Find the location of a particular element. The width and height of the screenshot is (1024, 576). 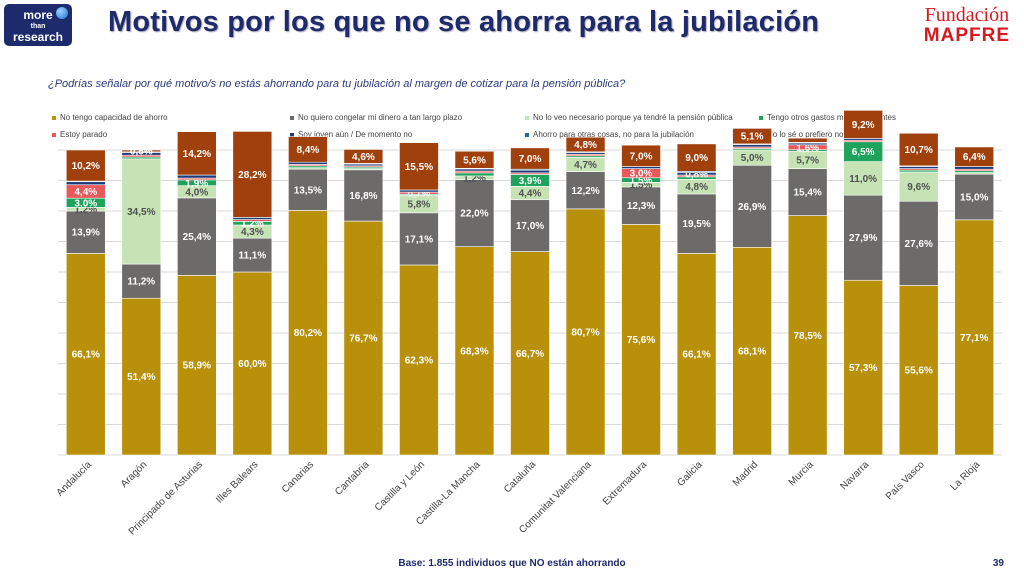

globe-icon is located at coordinates (62, 13).